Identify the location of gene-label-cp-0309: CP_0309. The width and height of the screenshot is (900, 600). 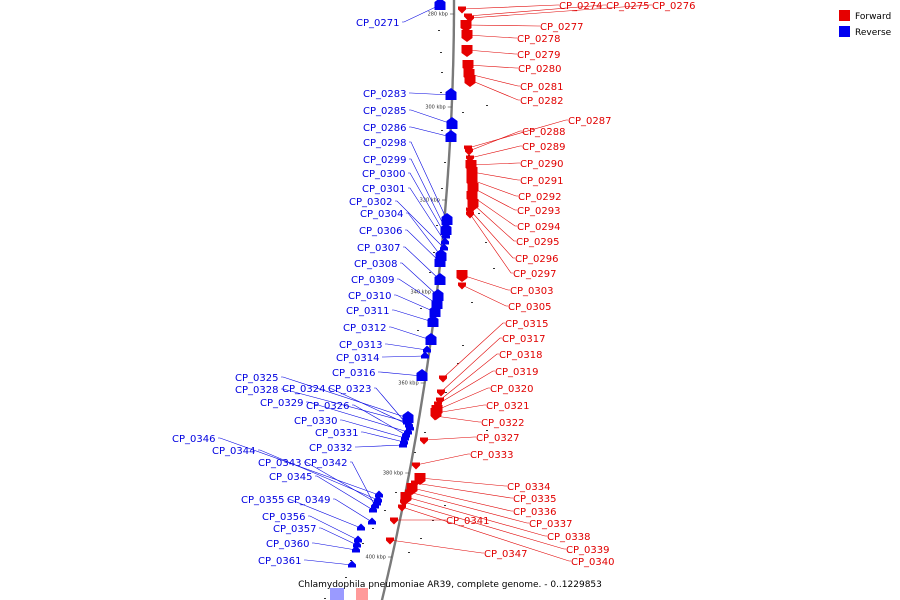
(372, 280).